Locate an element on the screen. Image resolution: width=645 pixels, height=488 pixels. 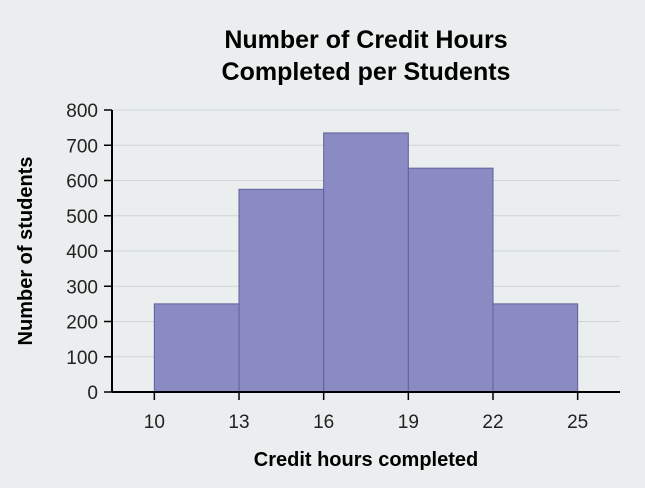
y-tick-label-600: 600 is located at coordinates (82, 182).